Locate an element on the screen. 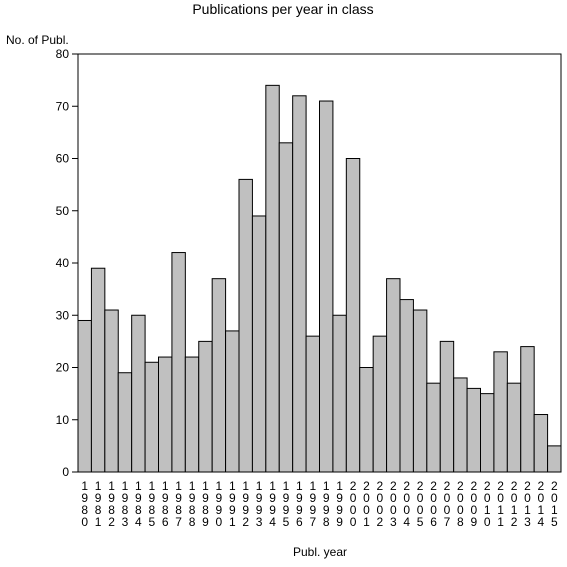 The height and width of the screenshot is (567, 567). bar-1998 is located at coordinates (326, 286).